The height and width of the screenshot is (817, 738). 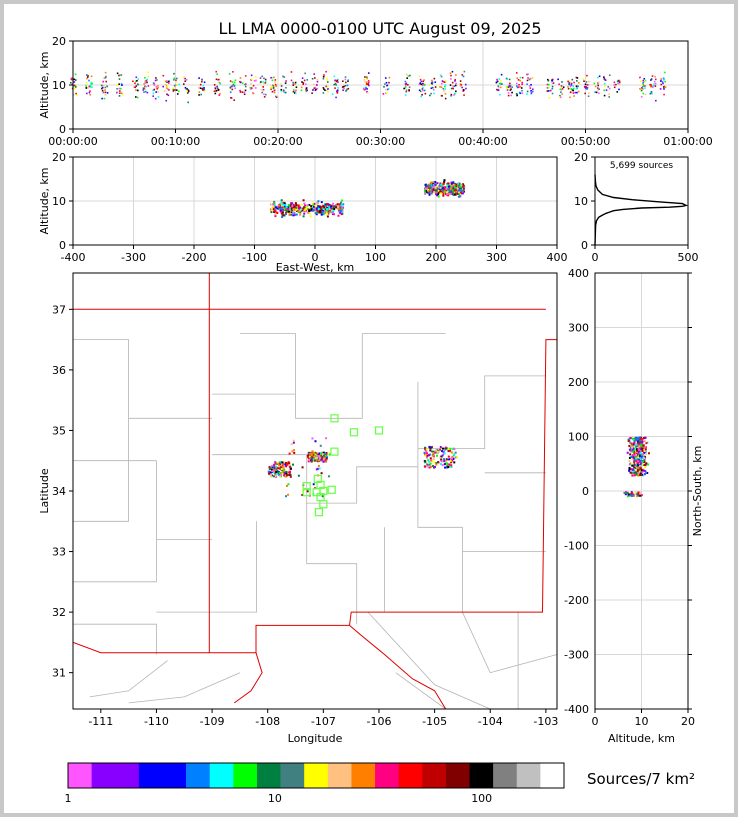 What do you see at coordinates (642, 721) in the screenshot?
I see `x-tick-label: 10` at bounding box center [642, 721].